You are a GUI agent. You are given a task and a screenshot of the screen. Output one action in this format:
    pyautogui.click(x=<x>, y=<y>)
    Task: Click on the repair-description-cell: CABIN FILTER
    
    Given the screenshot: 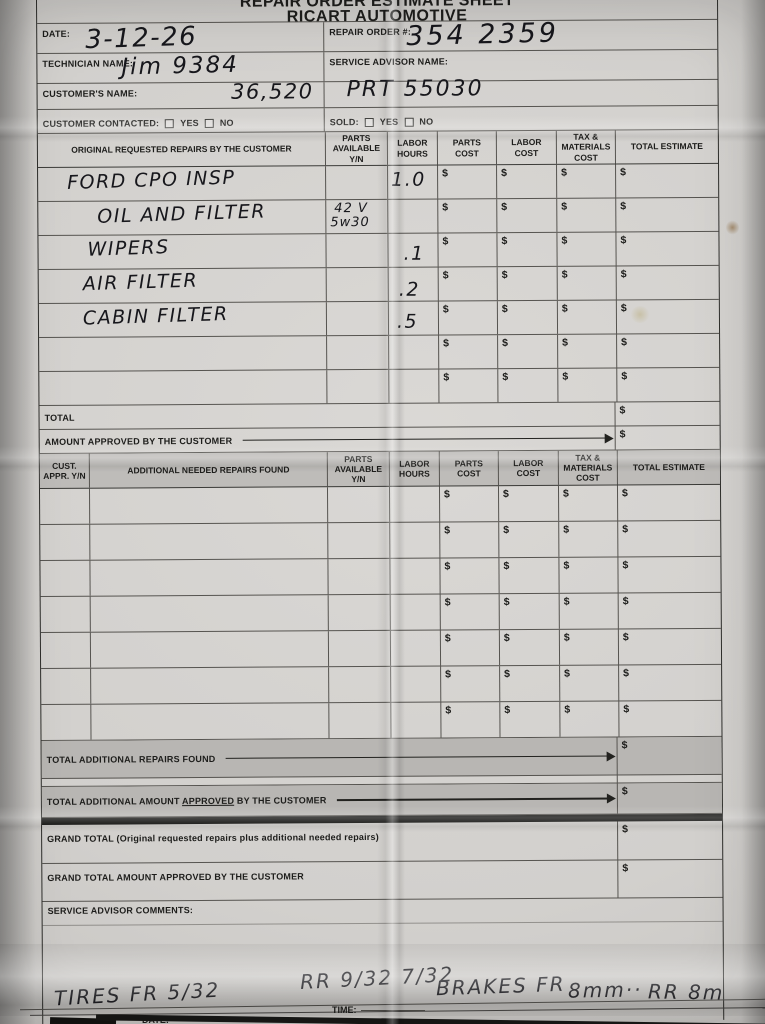 What is the action you would take?
    pyautogui.click(x=182, y=319)
    